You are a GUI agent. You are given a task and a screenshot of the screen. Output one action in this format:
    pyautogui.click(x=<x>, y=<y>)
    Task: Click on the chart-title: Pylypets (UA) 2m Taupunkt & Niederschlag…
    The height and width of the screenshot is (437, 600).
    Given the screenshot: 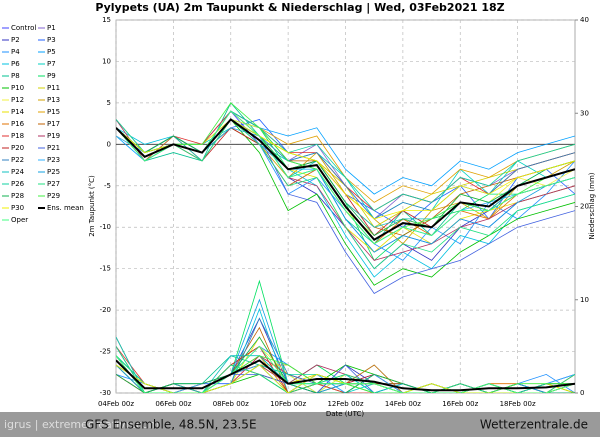 What is the action you would take?
    pyautogui.click(x=299, y=7)
    